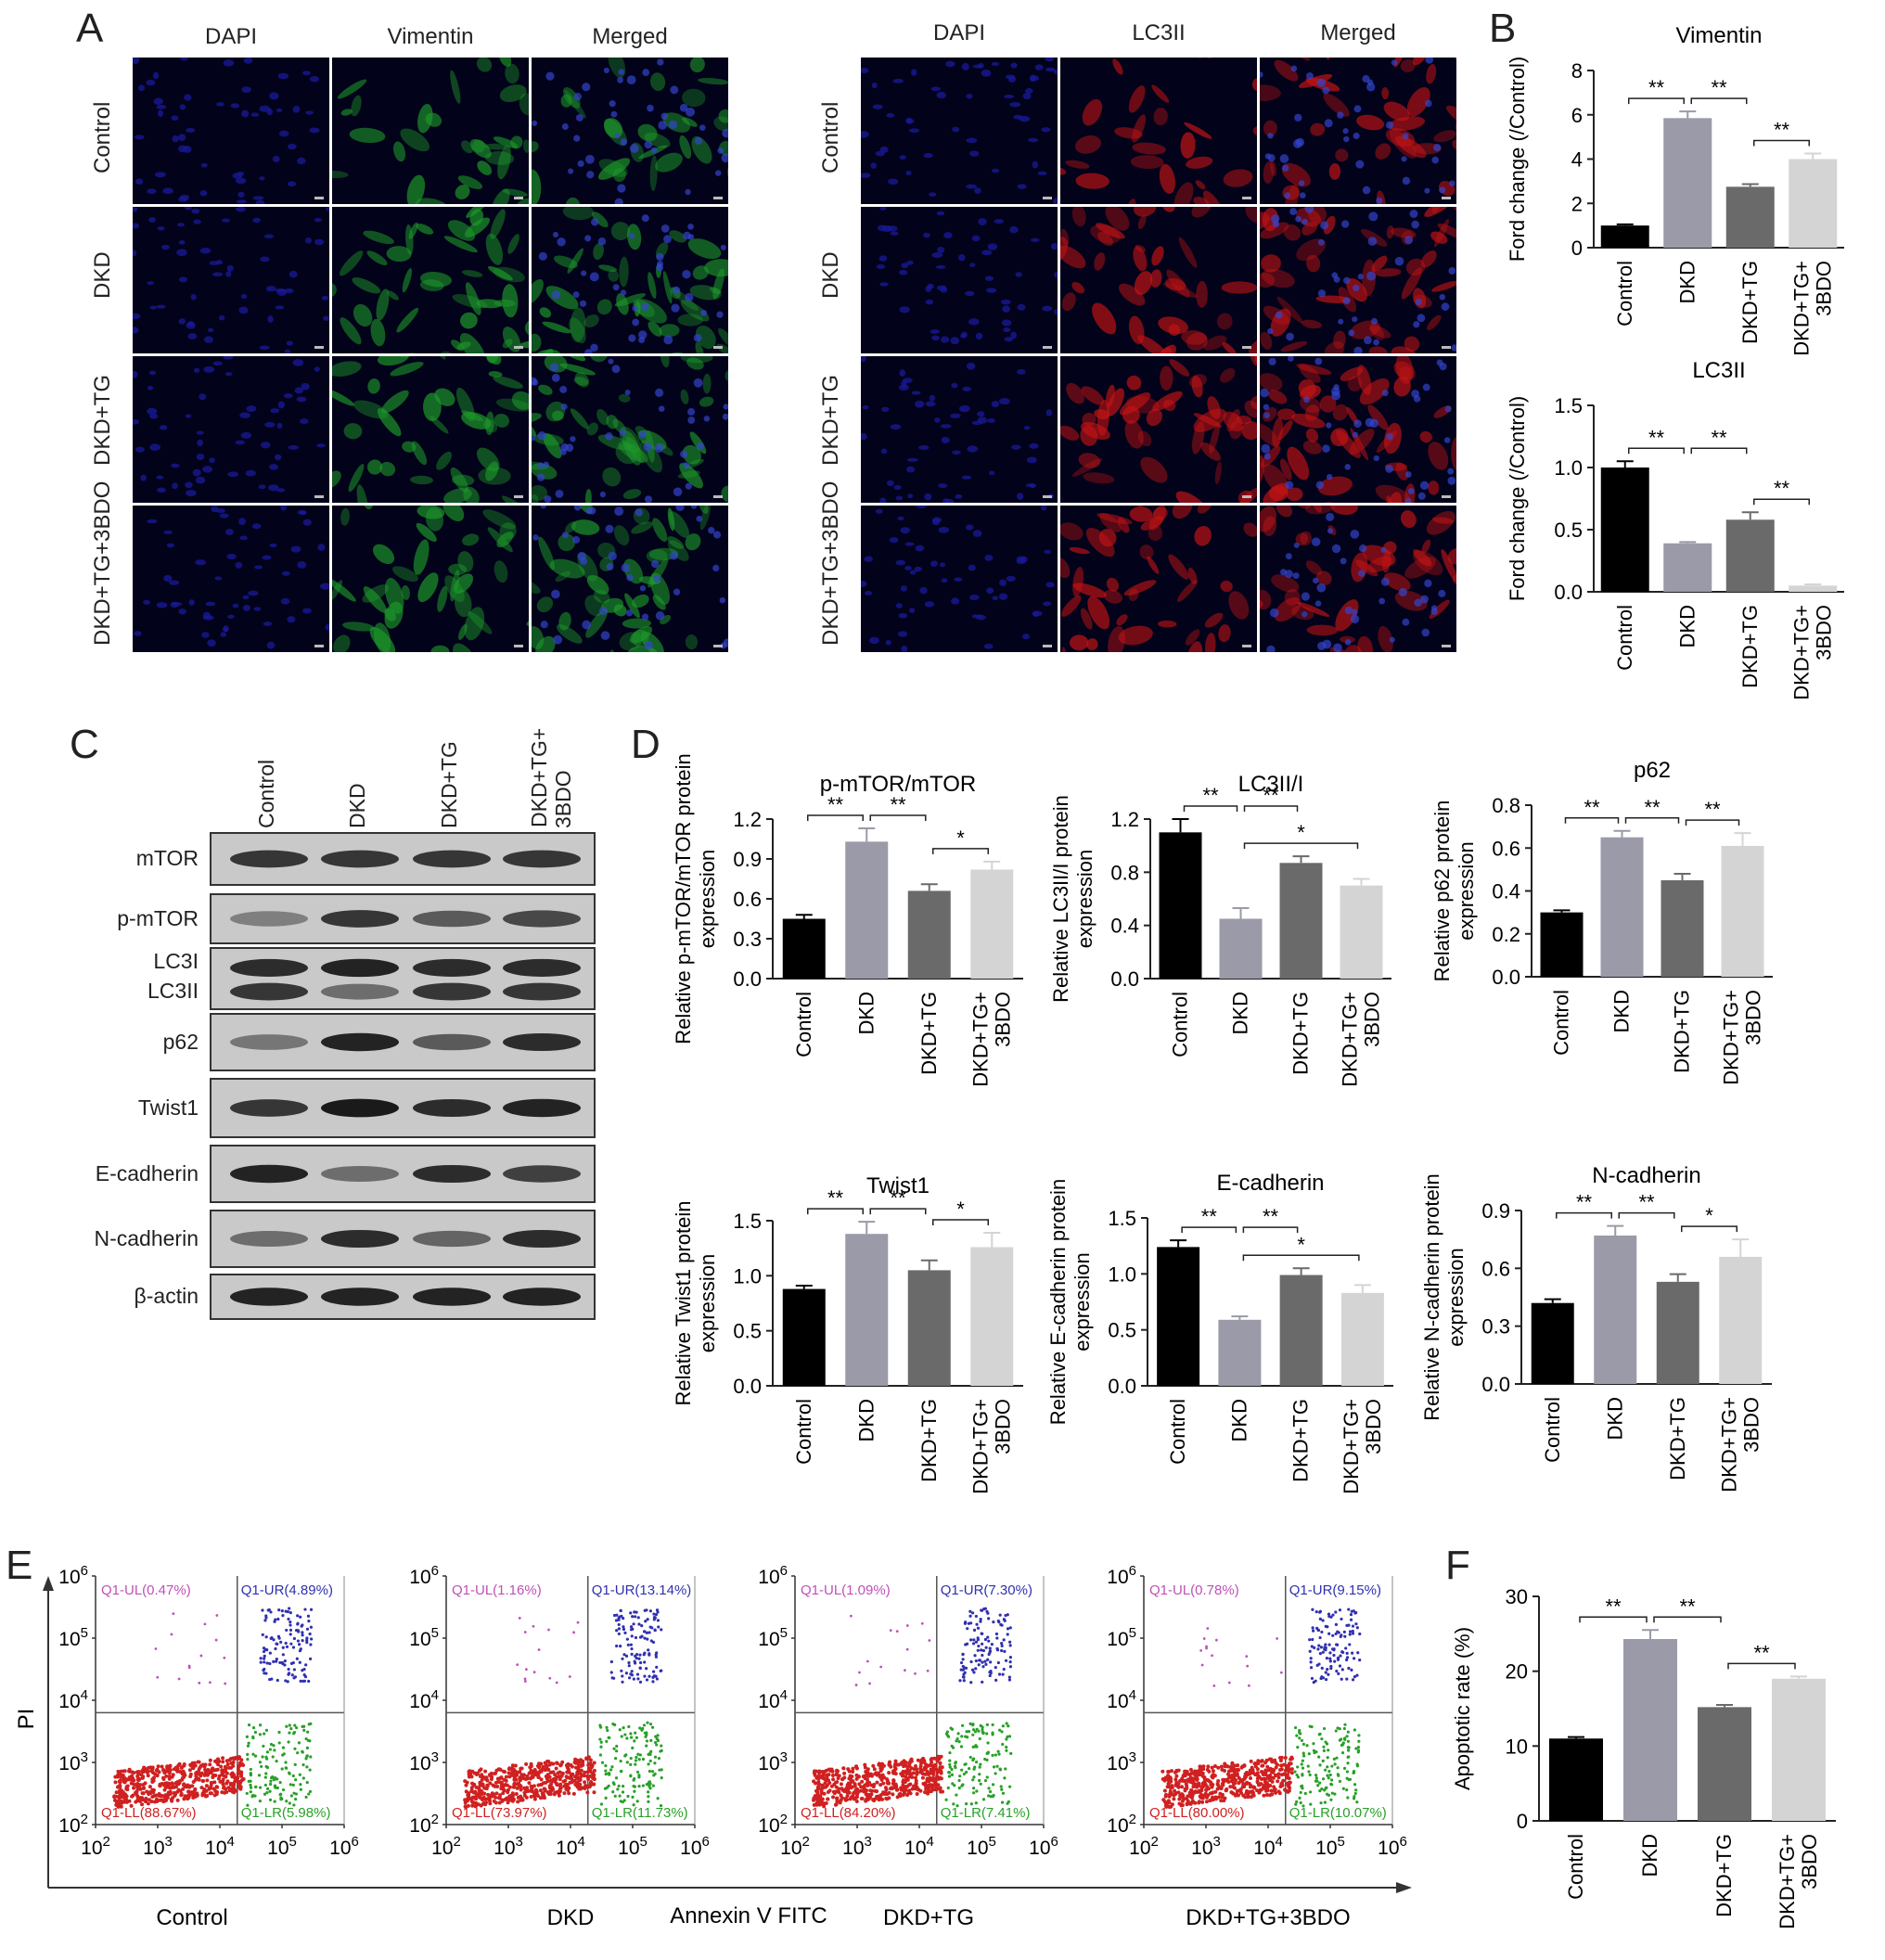 The image size is (1885, 1960). What do you see at coordinates (1177, 1432) in the screenshot?
I see `x-tick-label: Control` at bounding box center [1177, 1432].